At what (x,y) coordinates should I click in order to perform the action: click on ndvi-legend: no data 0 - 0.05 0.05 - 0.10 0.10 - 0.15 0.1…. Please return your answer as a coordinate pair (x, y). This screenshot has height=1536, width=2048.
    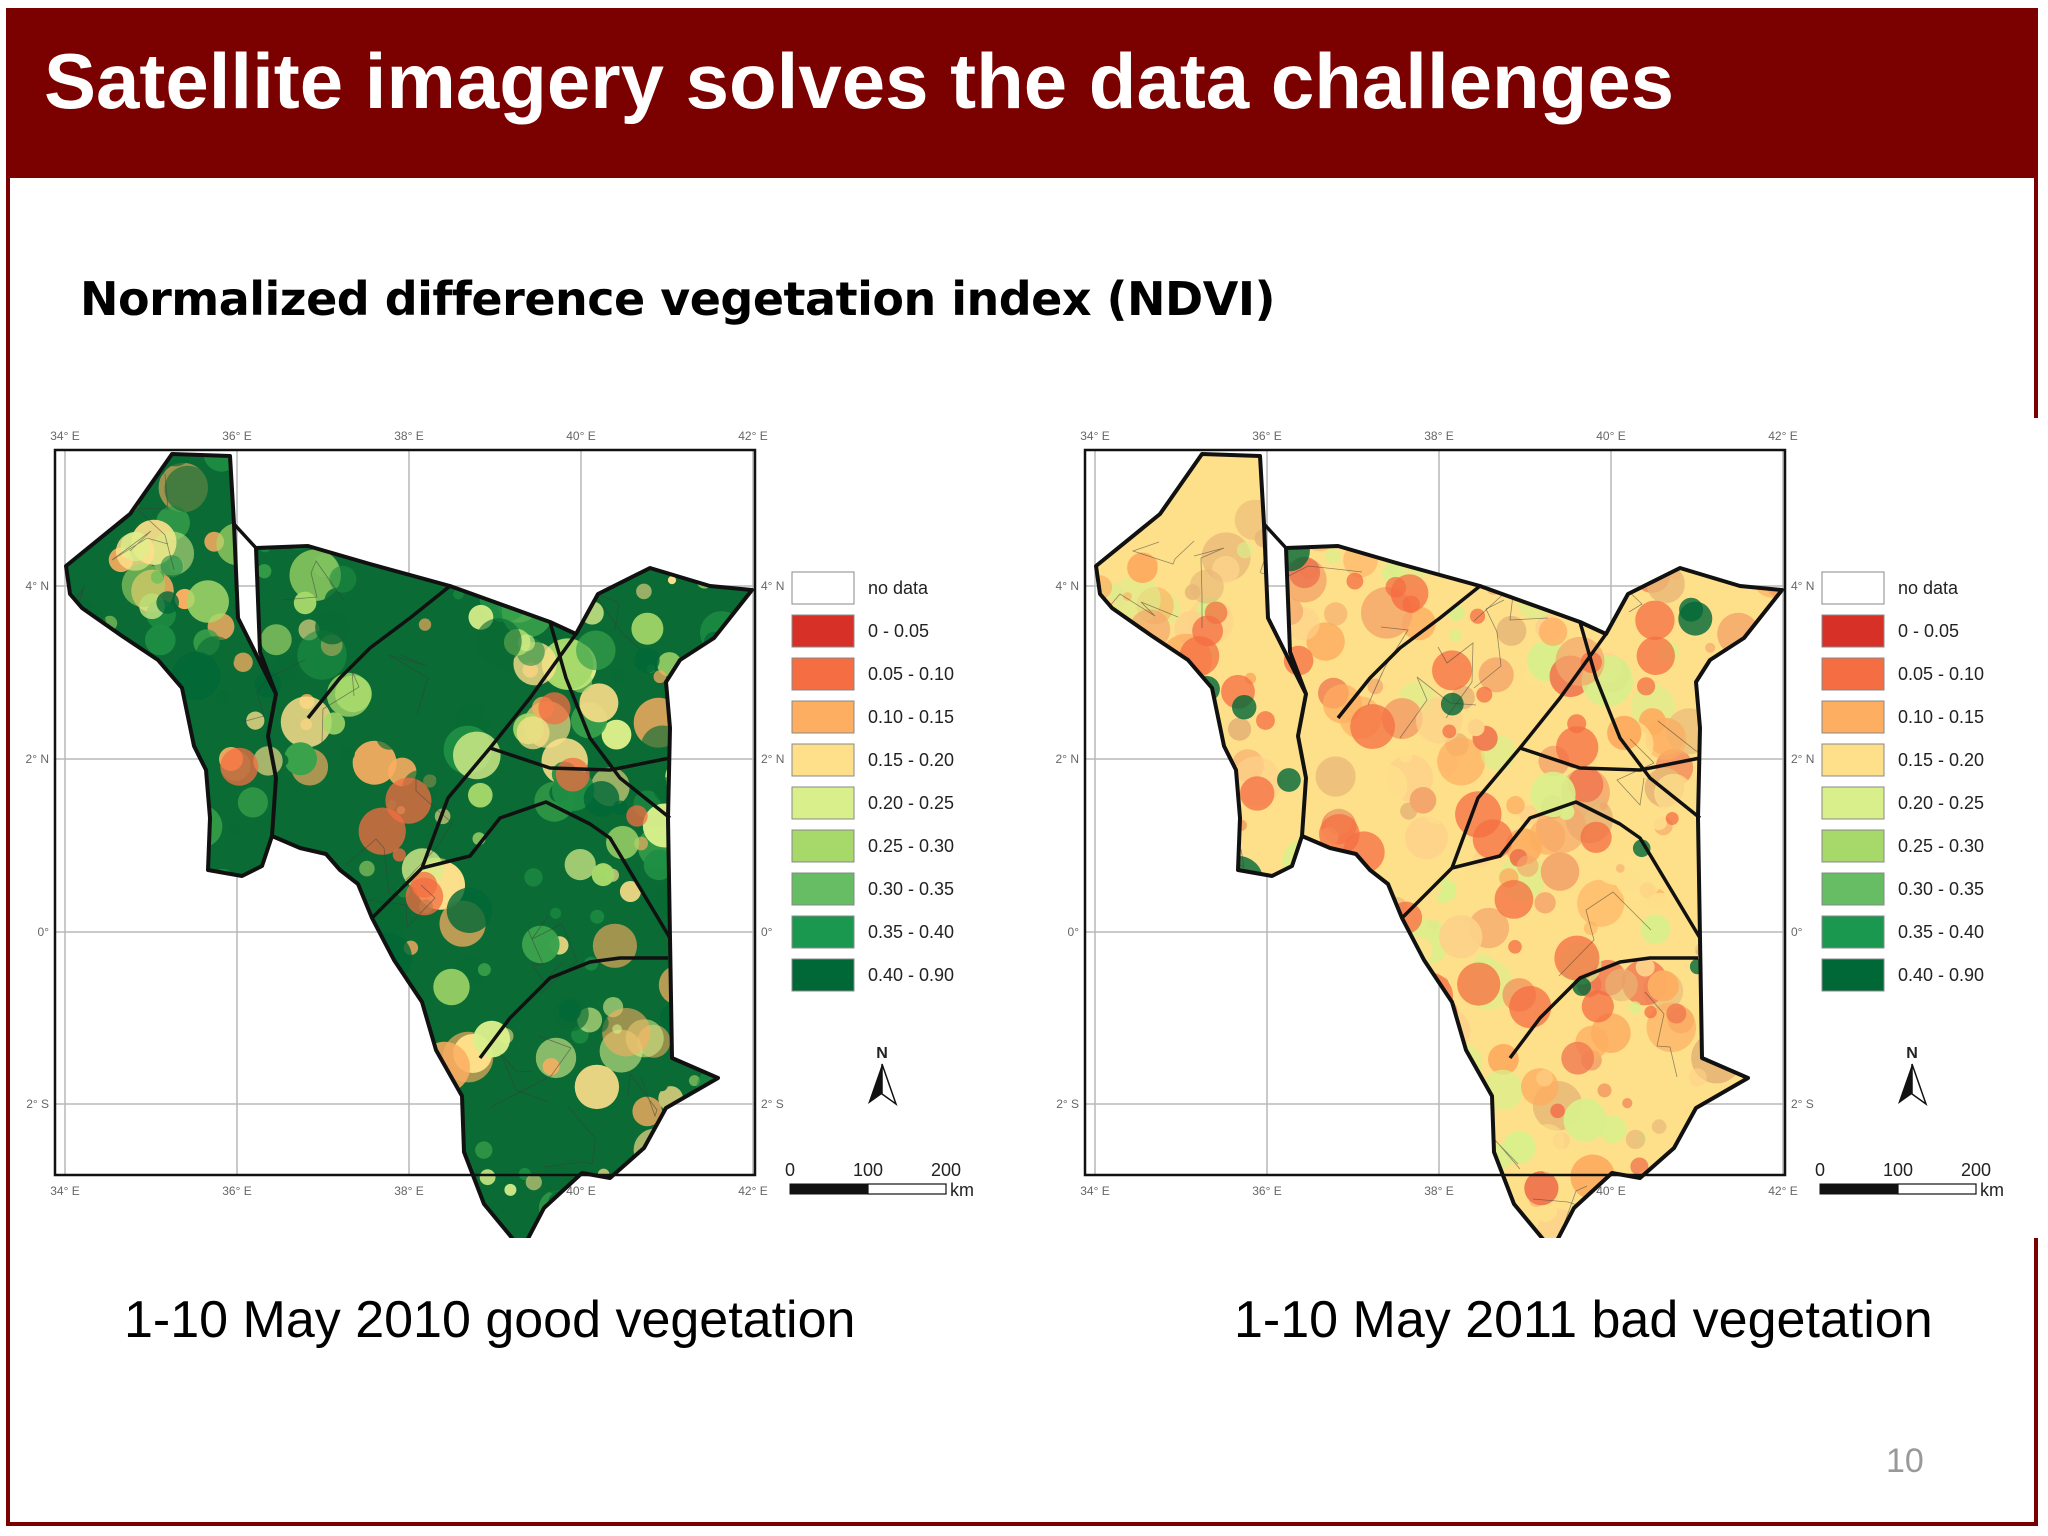
    Looking at the image, I should click on (1902, 781).